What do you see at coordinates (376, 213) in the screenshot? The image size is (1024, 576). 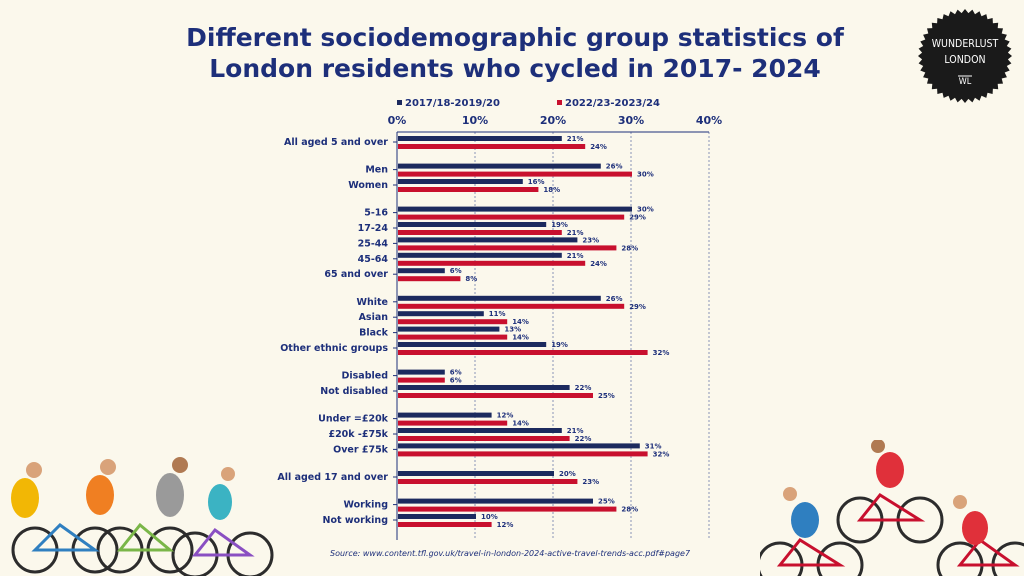 I see `category-label-5-16: 5-16` at bounding box center [376, 213].